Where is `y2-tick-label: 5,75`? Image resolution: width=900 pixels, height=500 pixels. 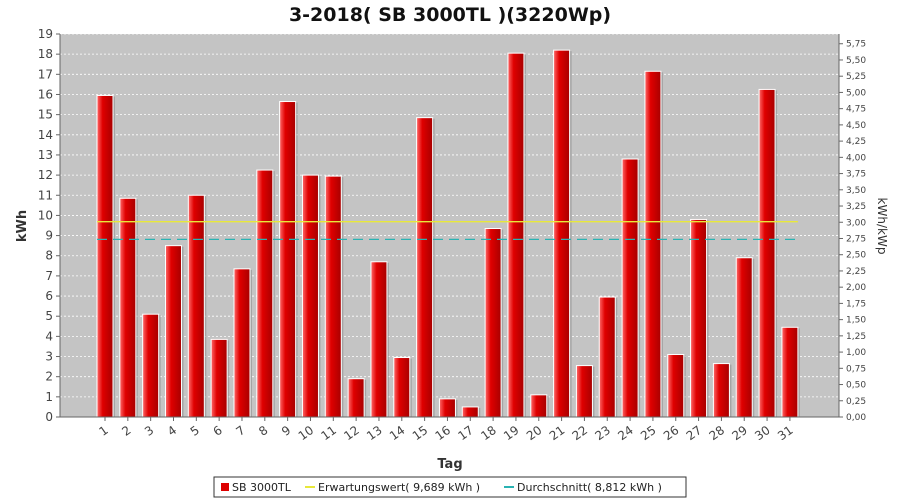
y2-tick-label: 5,75 is located at coordinates (856, 45).